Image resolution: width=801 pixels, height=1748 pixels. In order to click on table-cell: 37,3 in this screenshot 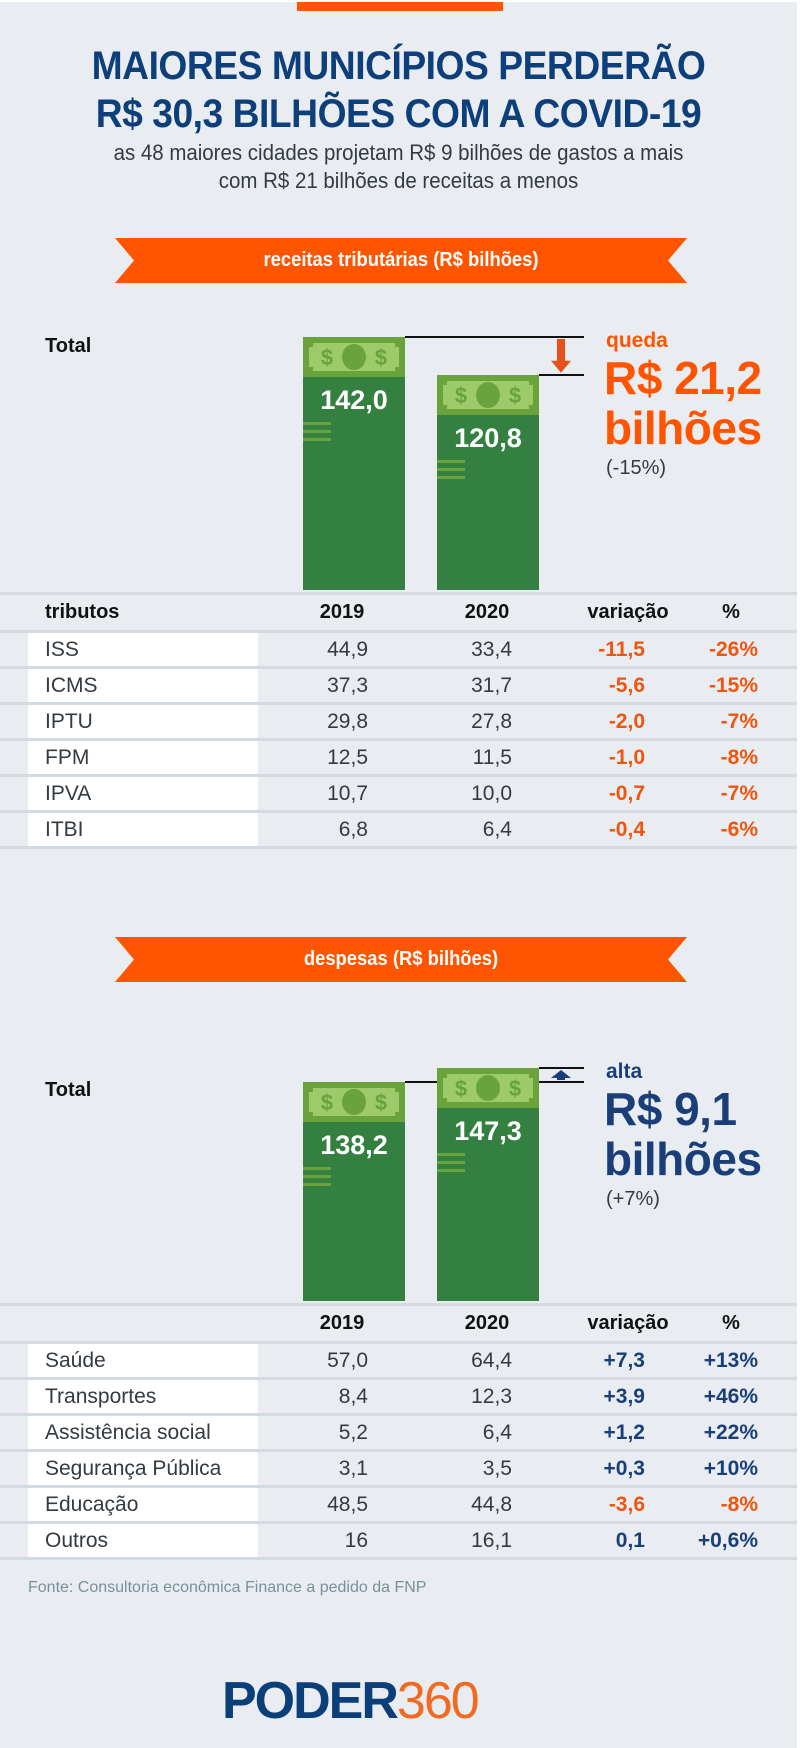, I will do `click(347, 685)`.